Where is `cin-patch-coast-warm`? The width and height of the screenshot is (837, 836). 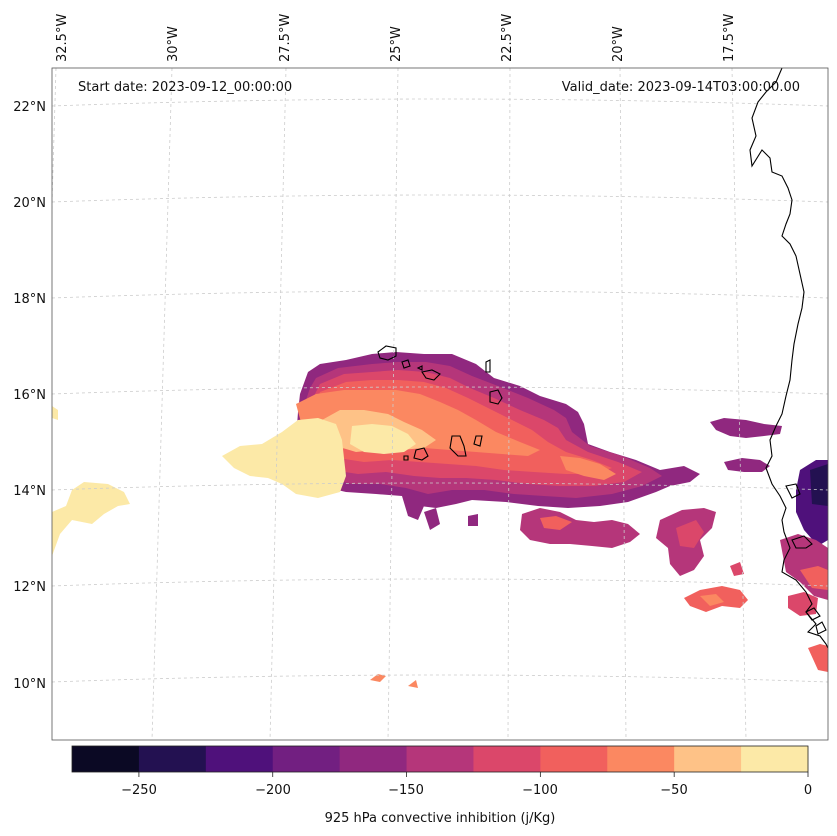
cin-patch-coast-warm is located at coordinates (814, 578).